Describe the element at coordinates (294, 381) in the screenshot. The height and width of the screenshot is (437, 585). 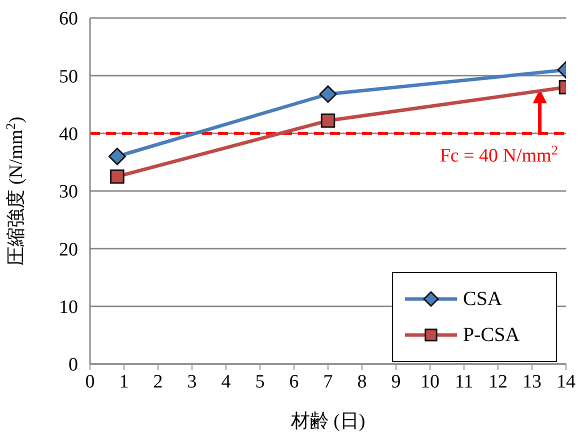
I see `x-tick-label: 6` at that location.